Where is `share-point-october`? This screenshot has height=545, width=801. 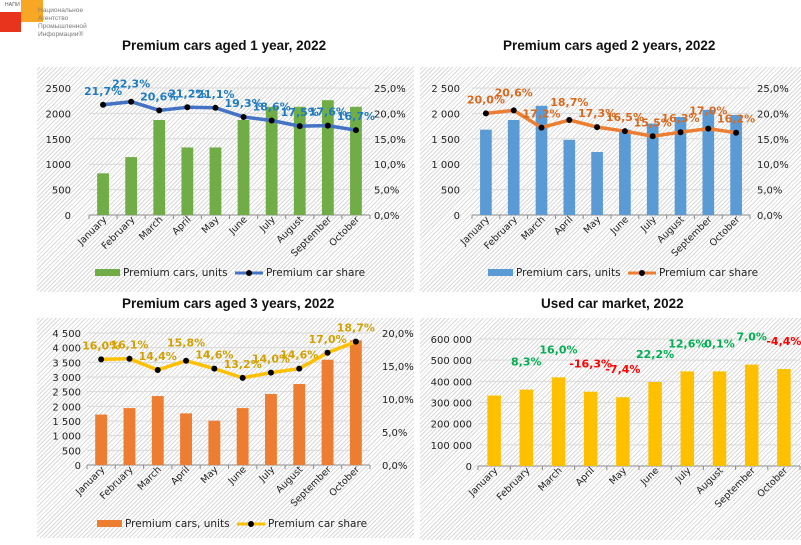
share-point-october is located at coordinates (355, 341).